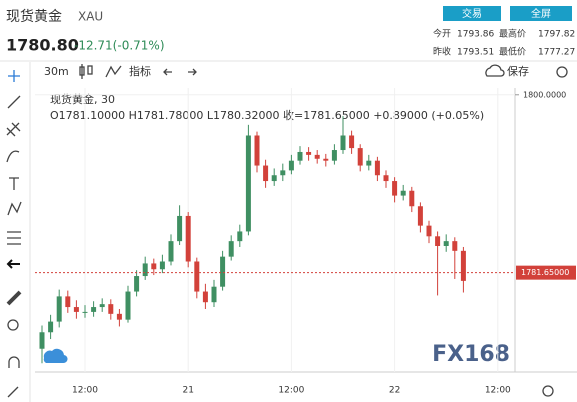  What do you see at coordinates (86, 71) in the screenshot?
I see `candle-icon` at bounding box center [86, 71].